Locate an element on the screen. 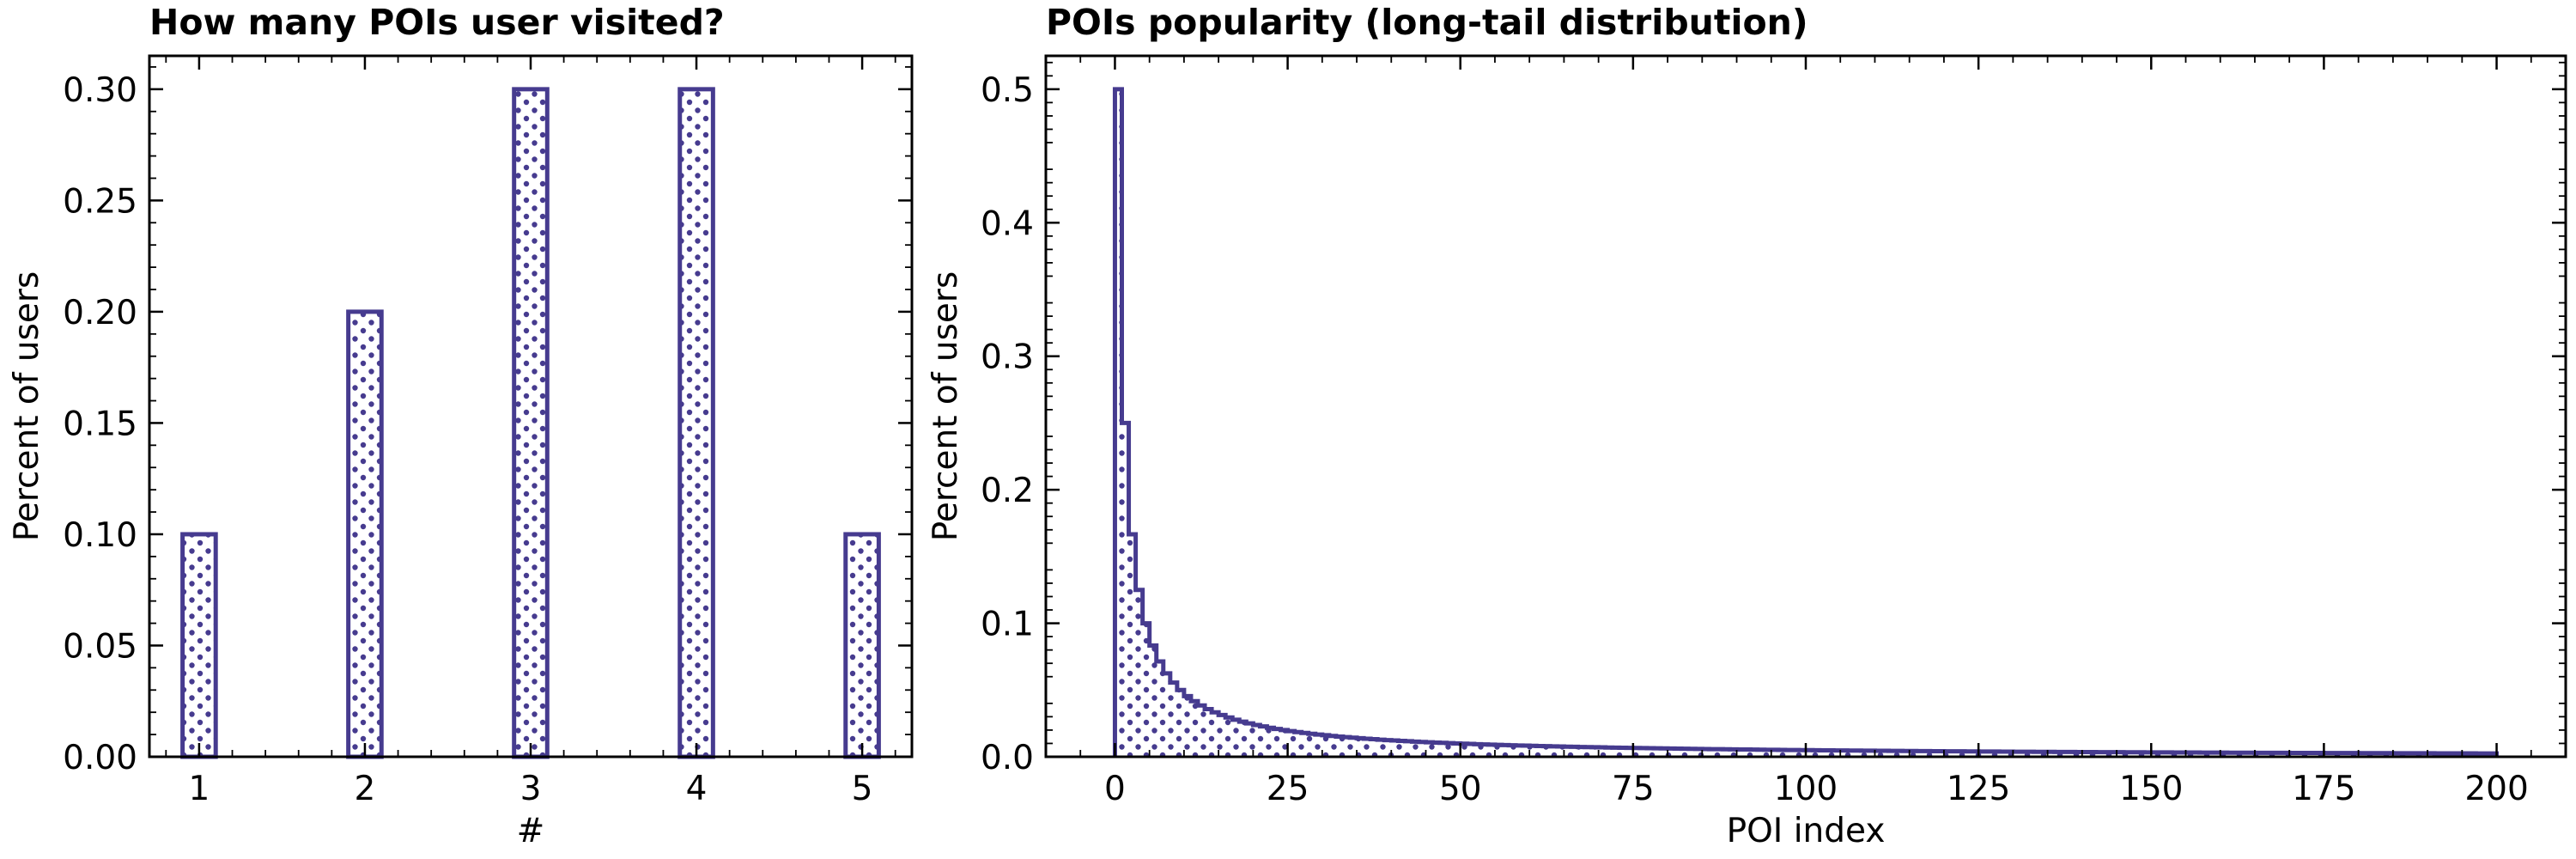  ytick-label: 0.25 is located at coordinates (100, 202).